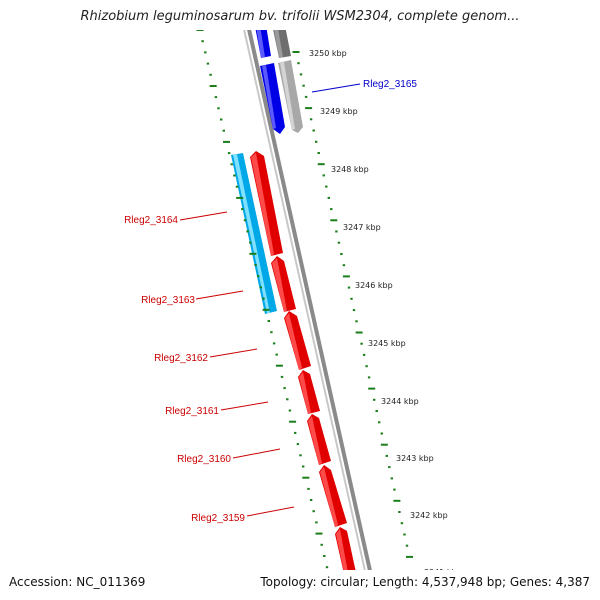 Image resolution: width=600 pixels, height=600 pixels. What do you see at coordinates (374, 285) in the screenshot?
I see `kbp-label-3246: 3246 kbp` at bounding box center [374, 285].